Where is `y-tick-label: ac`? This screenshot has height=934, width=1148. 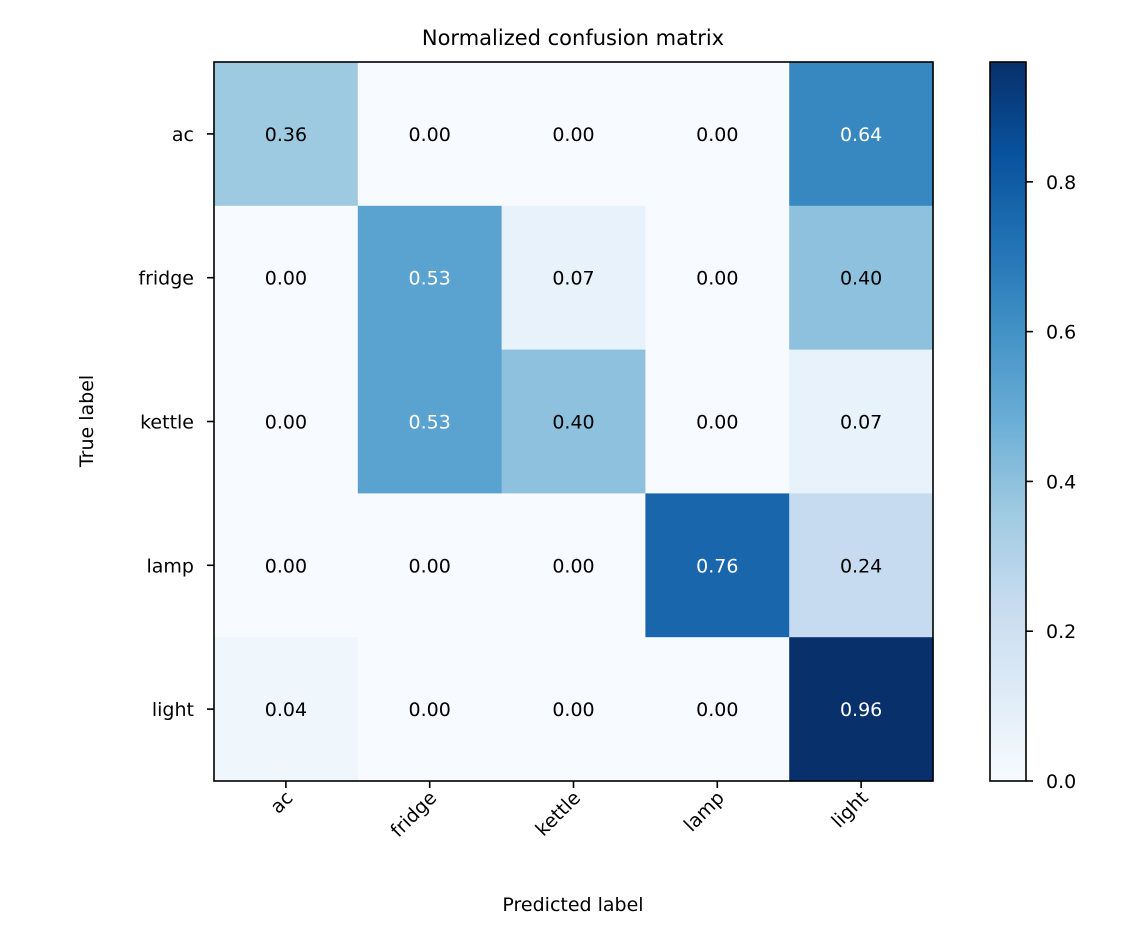
y-tick-label: ac is located at coordinates (183, 135).